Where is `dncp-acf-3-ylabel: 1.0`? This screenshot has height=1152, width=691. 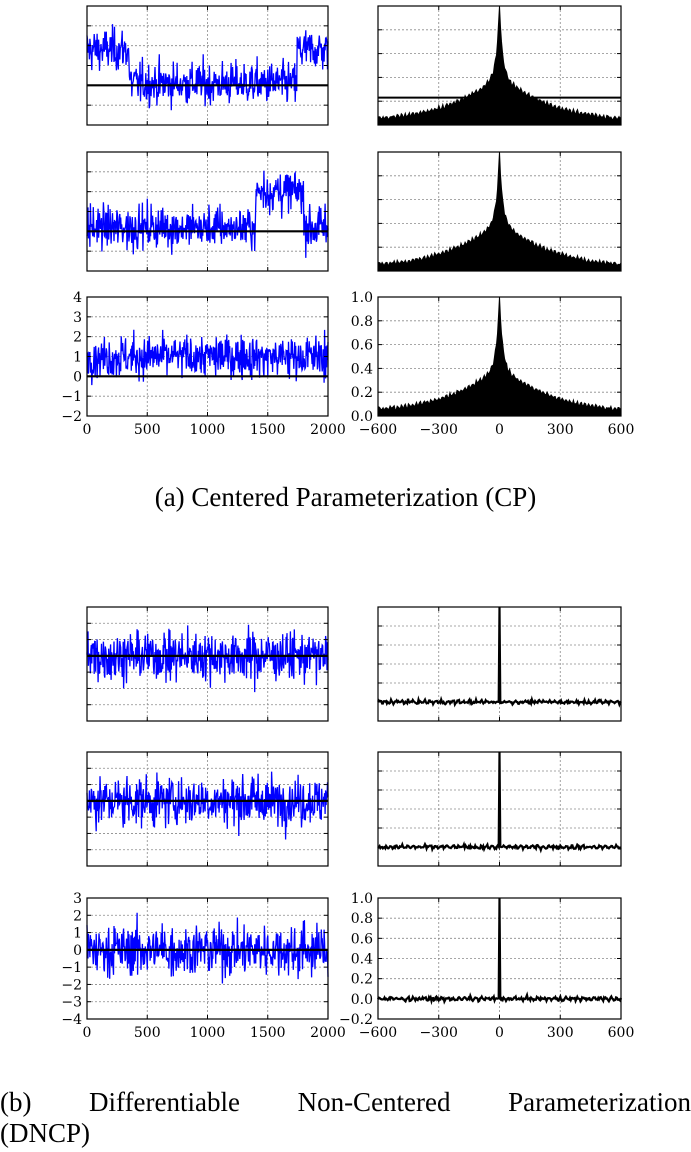
dncp-acf-3-ylabel: 1.0 is located at coordinates (362, 899).